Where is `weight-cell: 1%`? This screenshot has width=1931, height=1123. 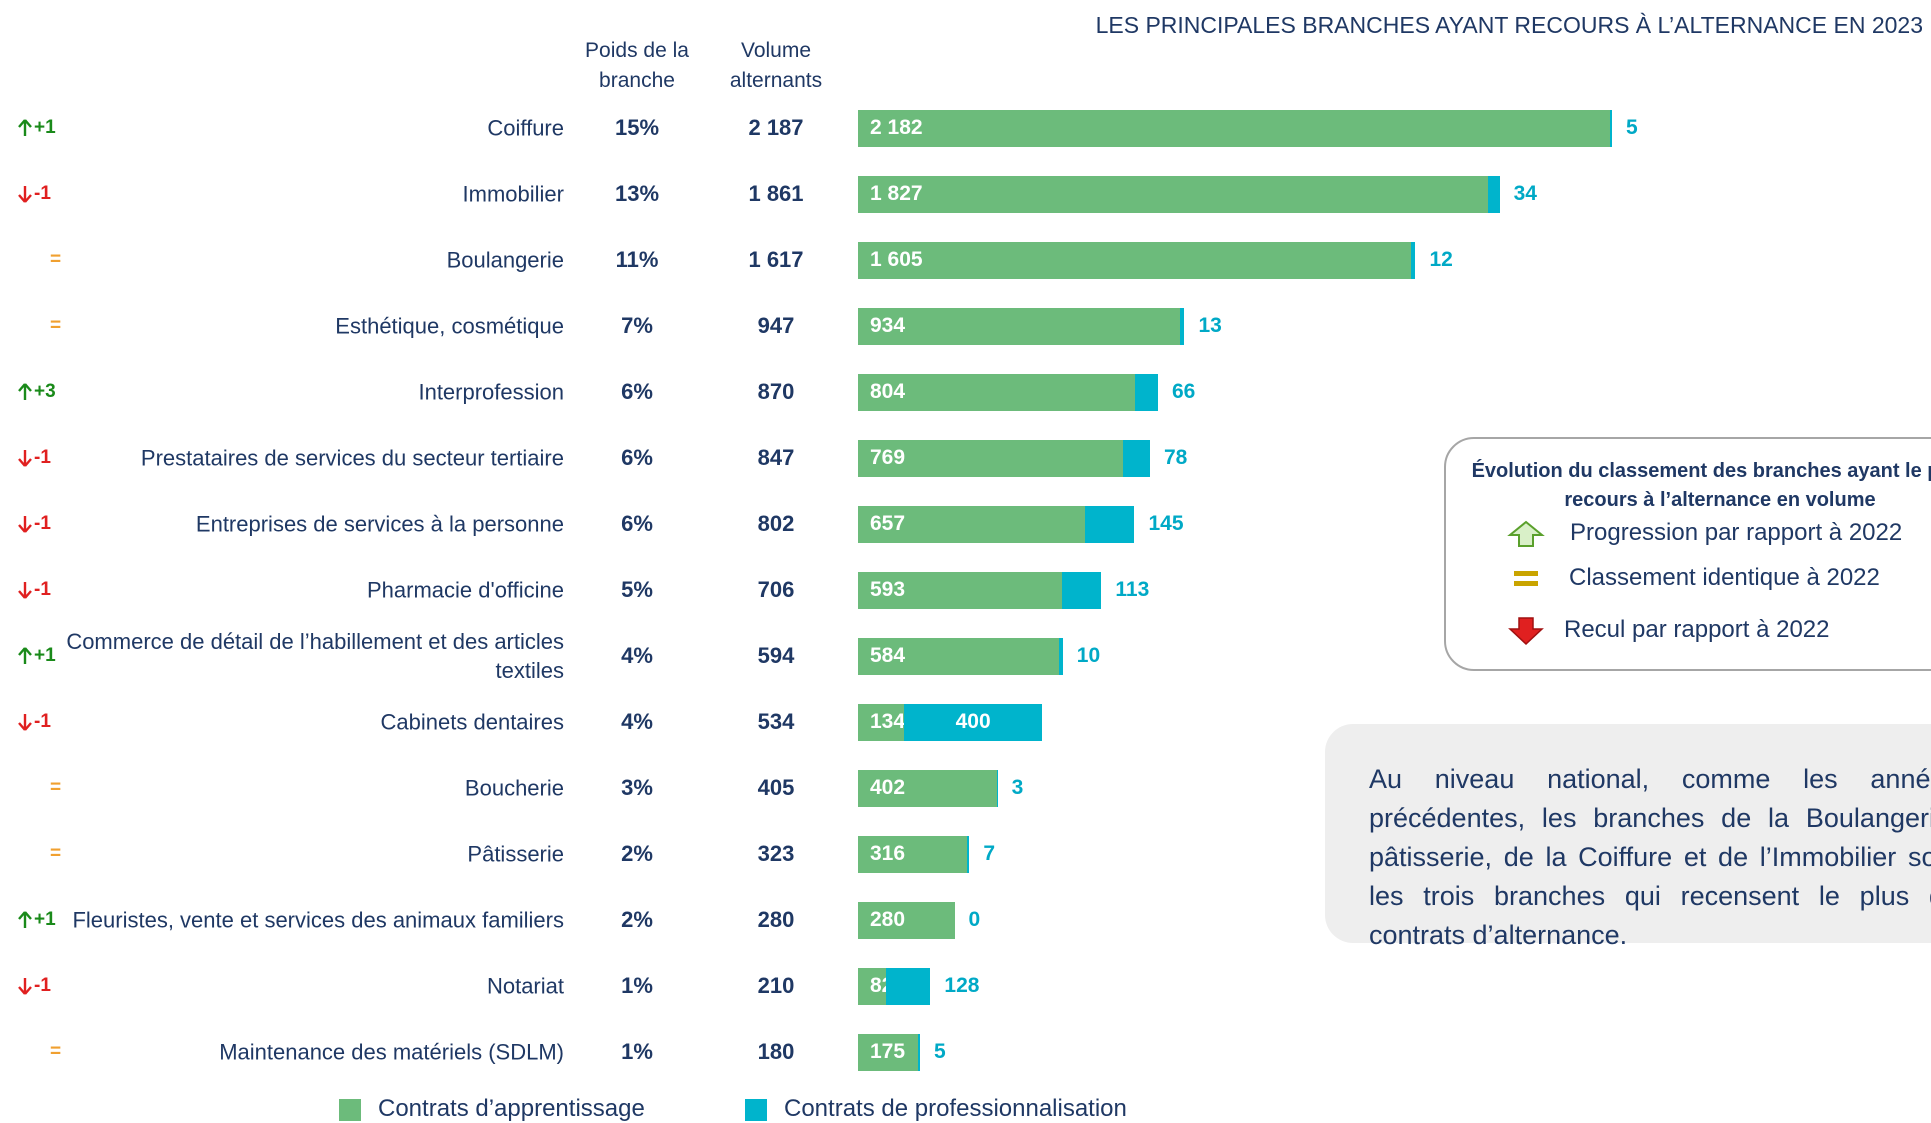 weight-cell: 1% is located at coordinates (637, 985).